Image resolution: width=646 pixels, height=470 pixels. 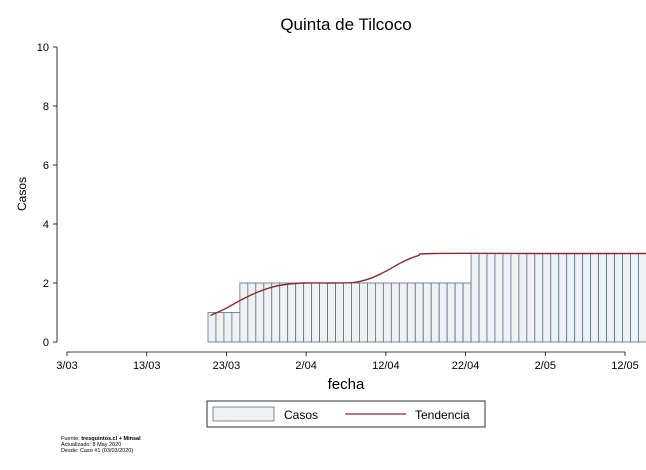 I want to click on x-axis: 3/03 13/03 23/03 2/04 12/04 22/04 2/05 12/05, so click(x=347, y=361).